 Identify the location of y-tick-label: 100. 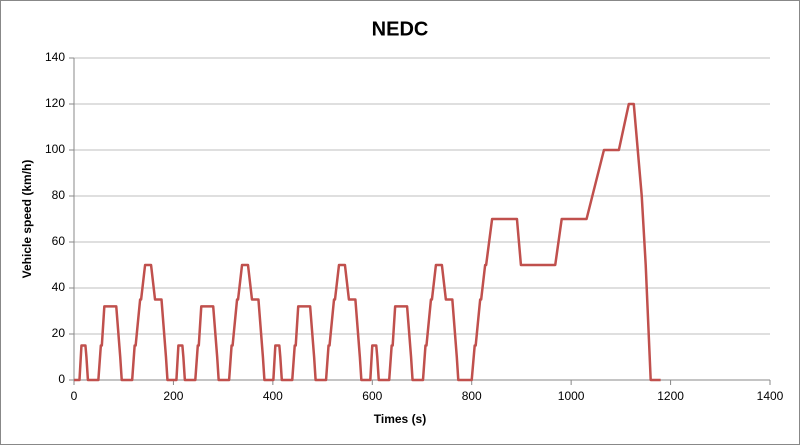
(55, 149).